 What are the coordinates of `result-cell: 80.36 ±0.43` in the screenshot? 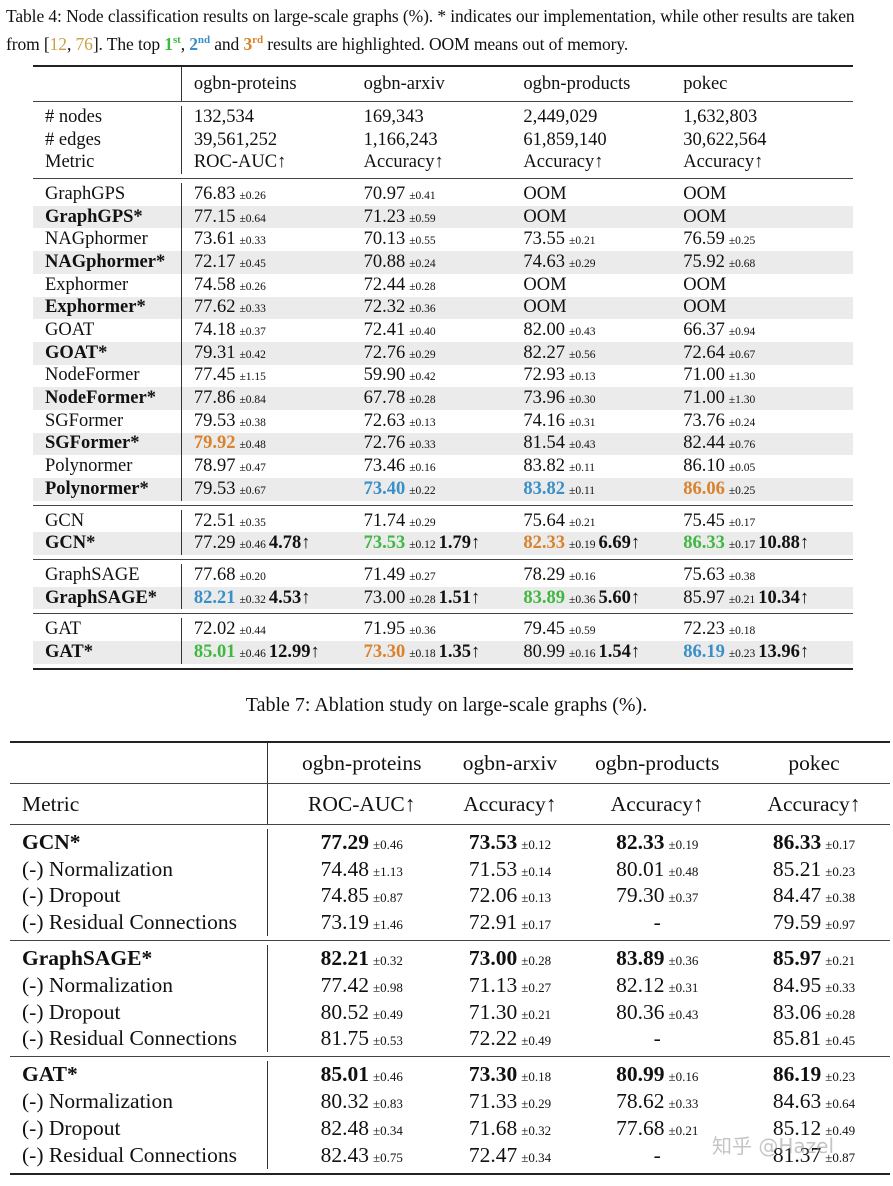 It's located at (657, 1012).